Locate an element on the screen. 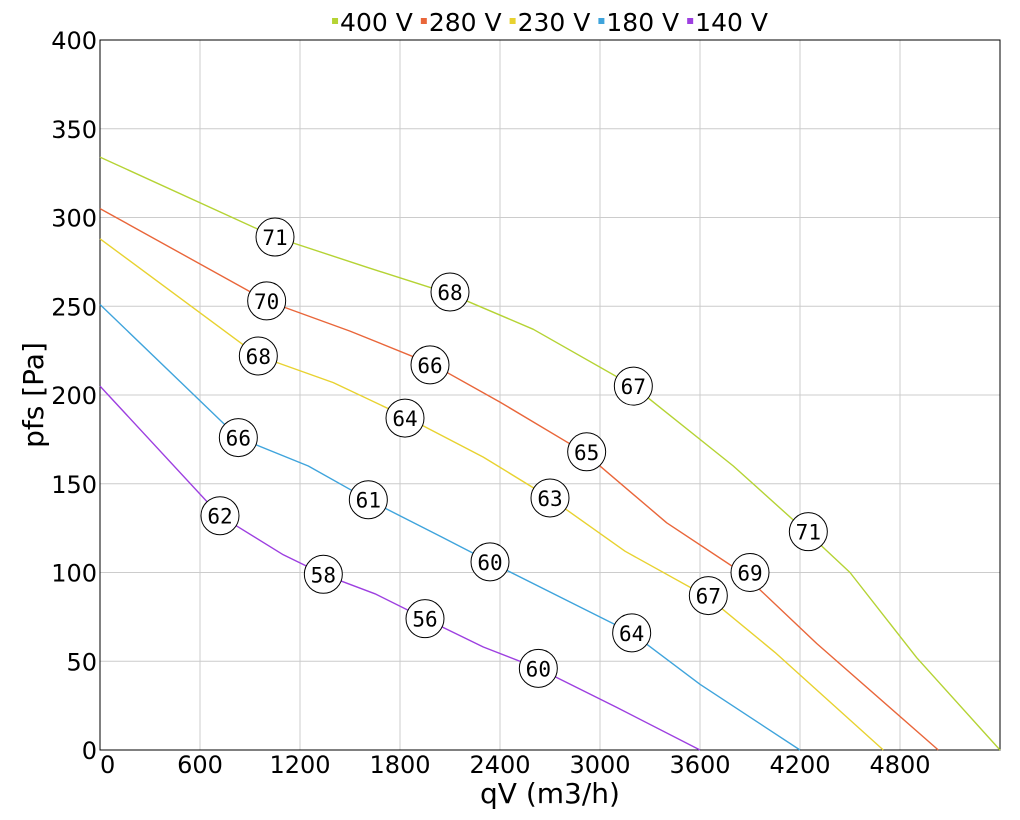 The image size is (1020, 820). point-label: 61 is located at coordinates (368, 500).